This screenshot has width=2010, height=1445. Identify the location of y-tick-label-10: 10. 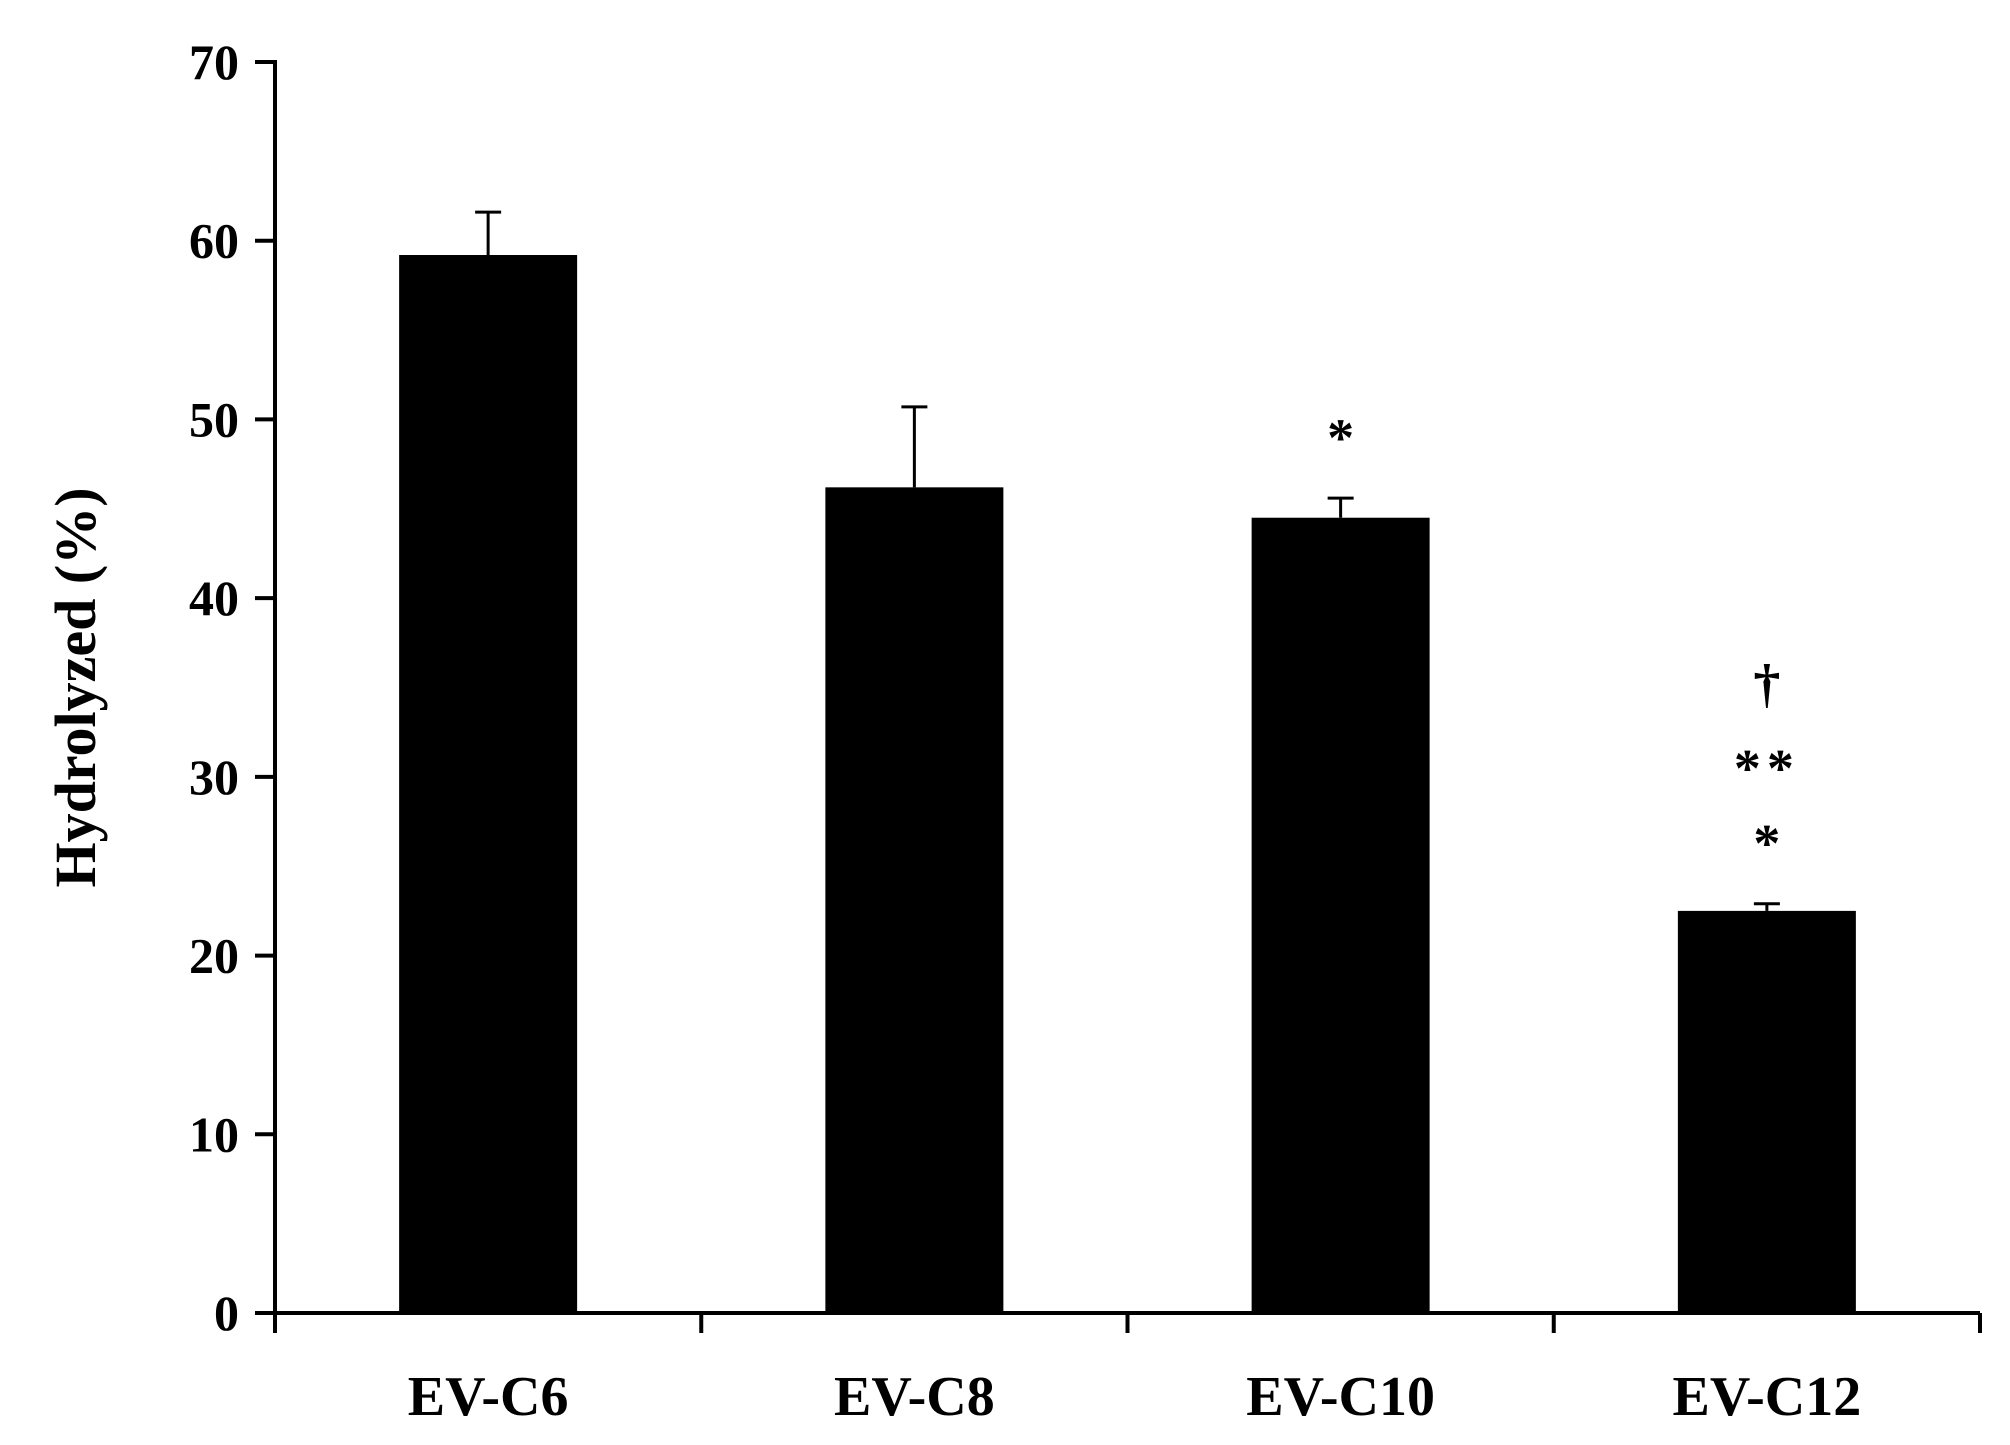
(214, 1134).